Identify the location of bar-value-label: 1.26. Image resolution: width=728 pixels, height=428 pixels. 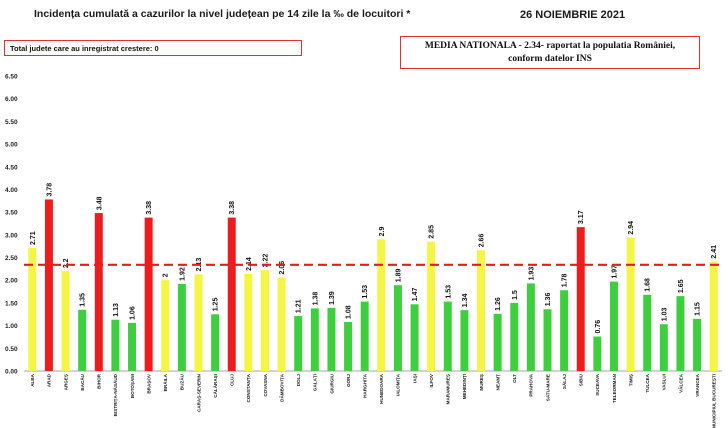
(498, 304).